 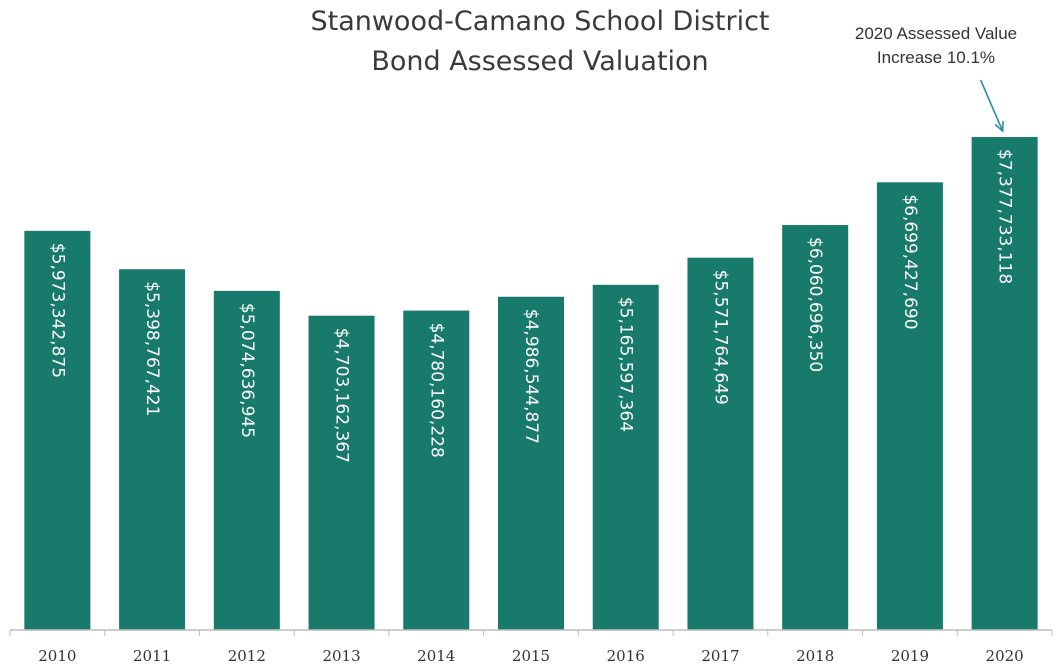 What do you see at coordinates (152, 449) in the screenshot?
I see `bar-2011` at bounding box center [152, 449].